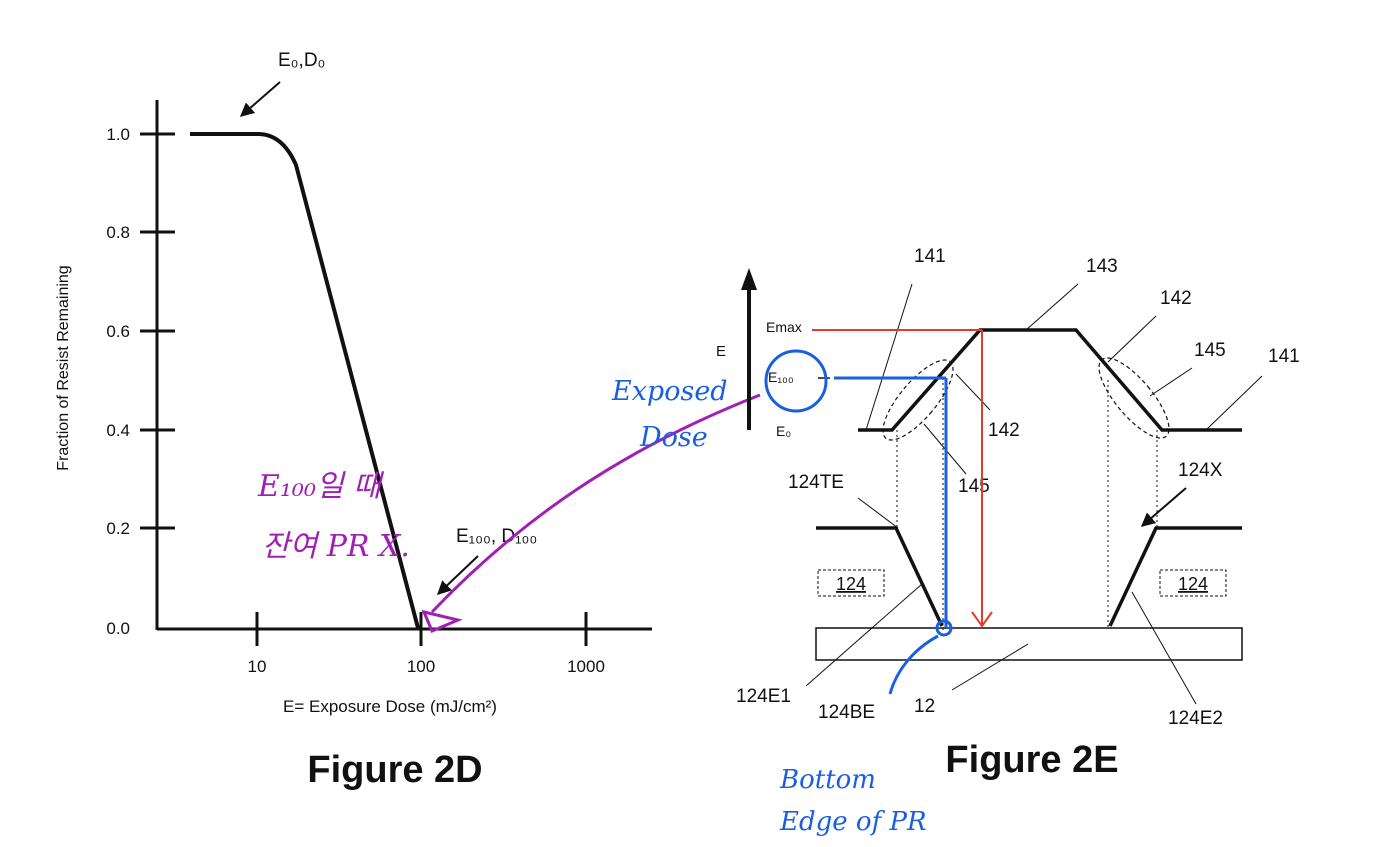 Image resolution: width=1384 pixels, height=847 pixels. I want to click on y-tick-marks, so click(157, 331).